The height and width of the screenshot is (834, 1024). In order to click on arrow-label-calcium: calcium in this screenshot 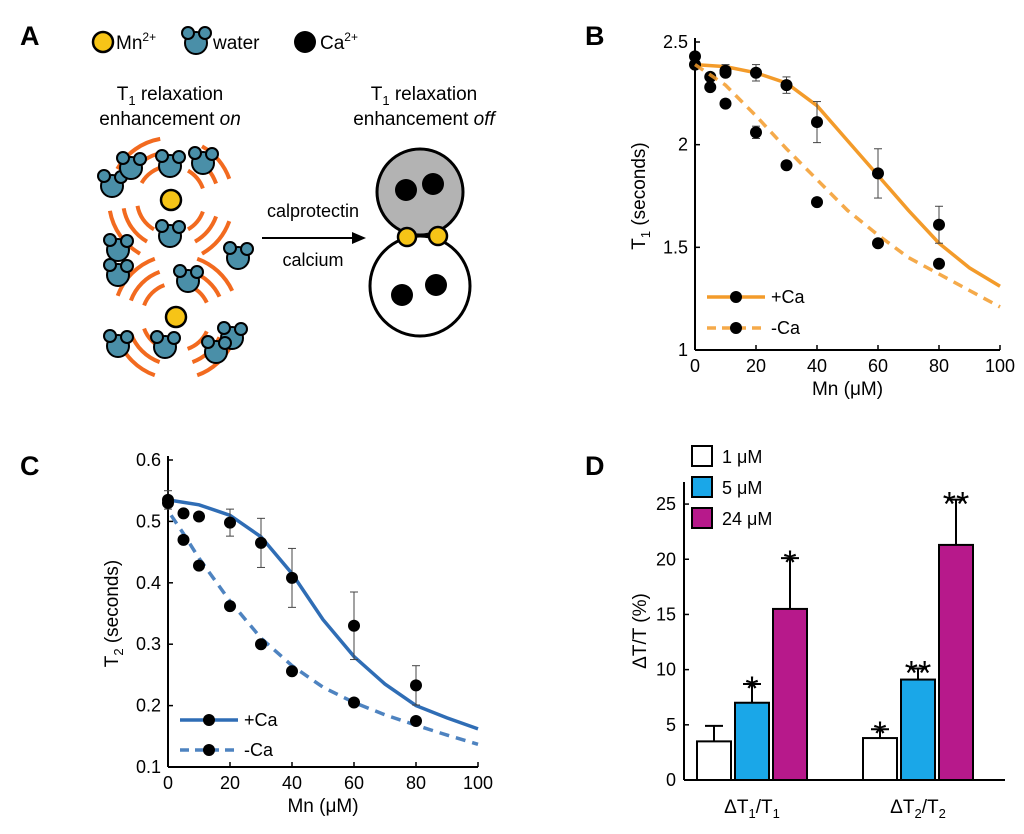, I will do `click(312, 260)`.